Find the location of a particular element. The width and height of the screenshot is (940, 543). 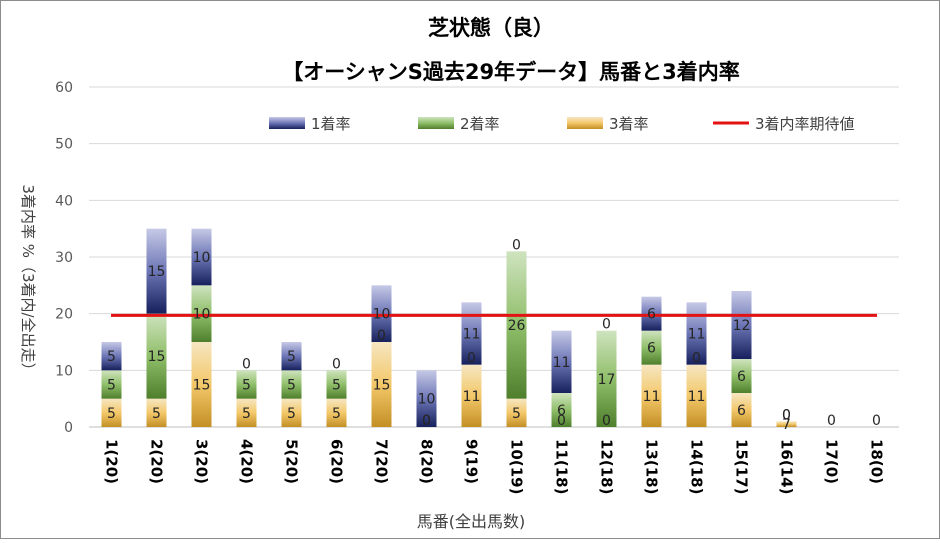

x-tick-label: 8(20) is located at coordinates (427, 461).